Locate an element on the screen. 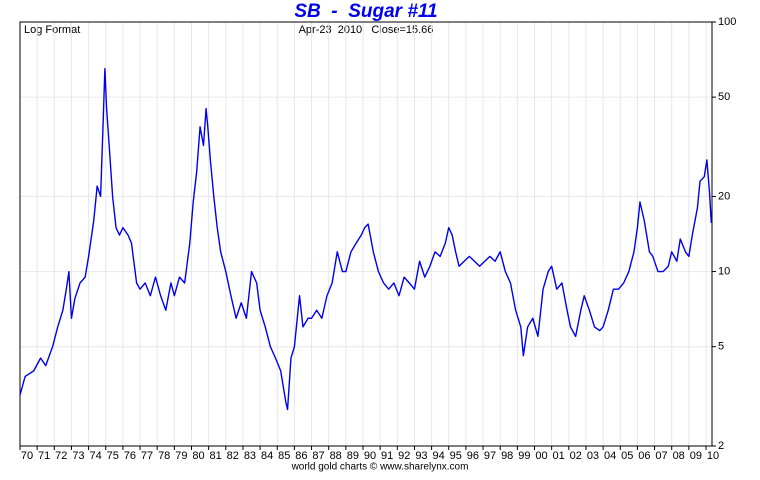 This screenshot has height=480, width=760. x-tick-label: 09 is located at coordinates (696, 456).